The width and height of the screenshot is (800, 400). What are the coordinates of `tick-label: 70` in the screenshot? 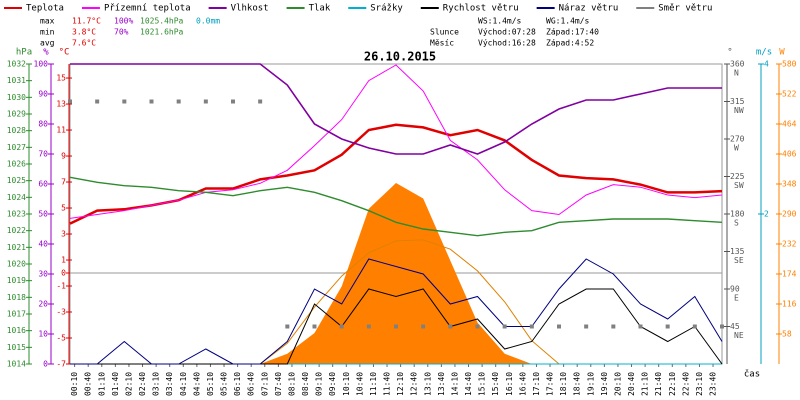 It's located at (43, 154).